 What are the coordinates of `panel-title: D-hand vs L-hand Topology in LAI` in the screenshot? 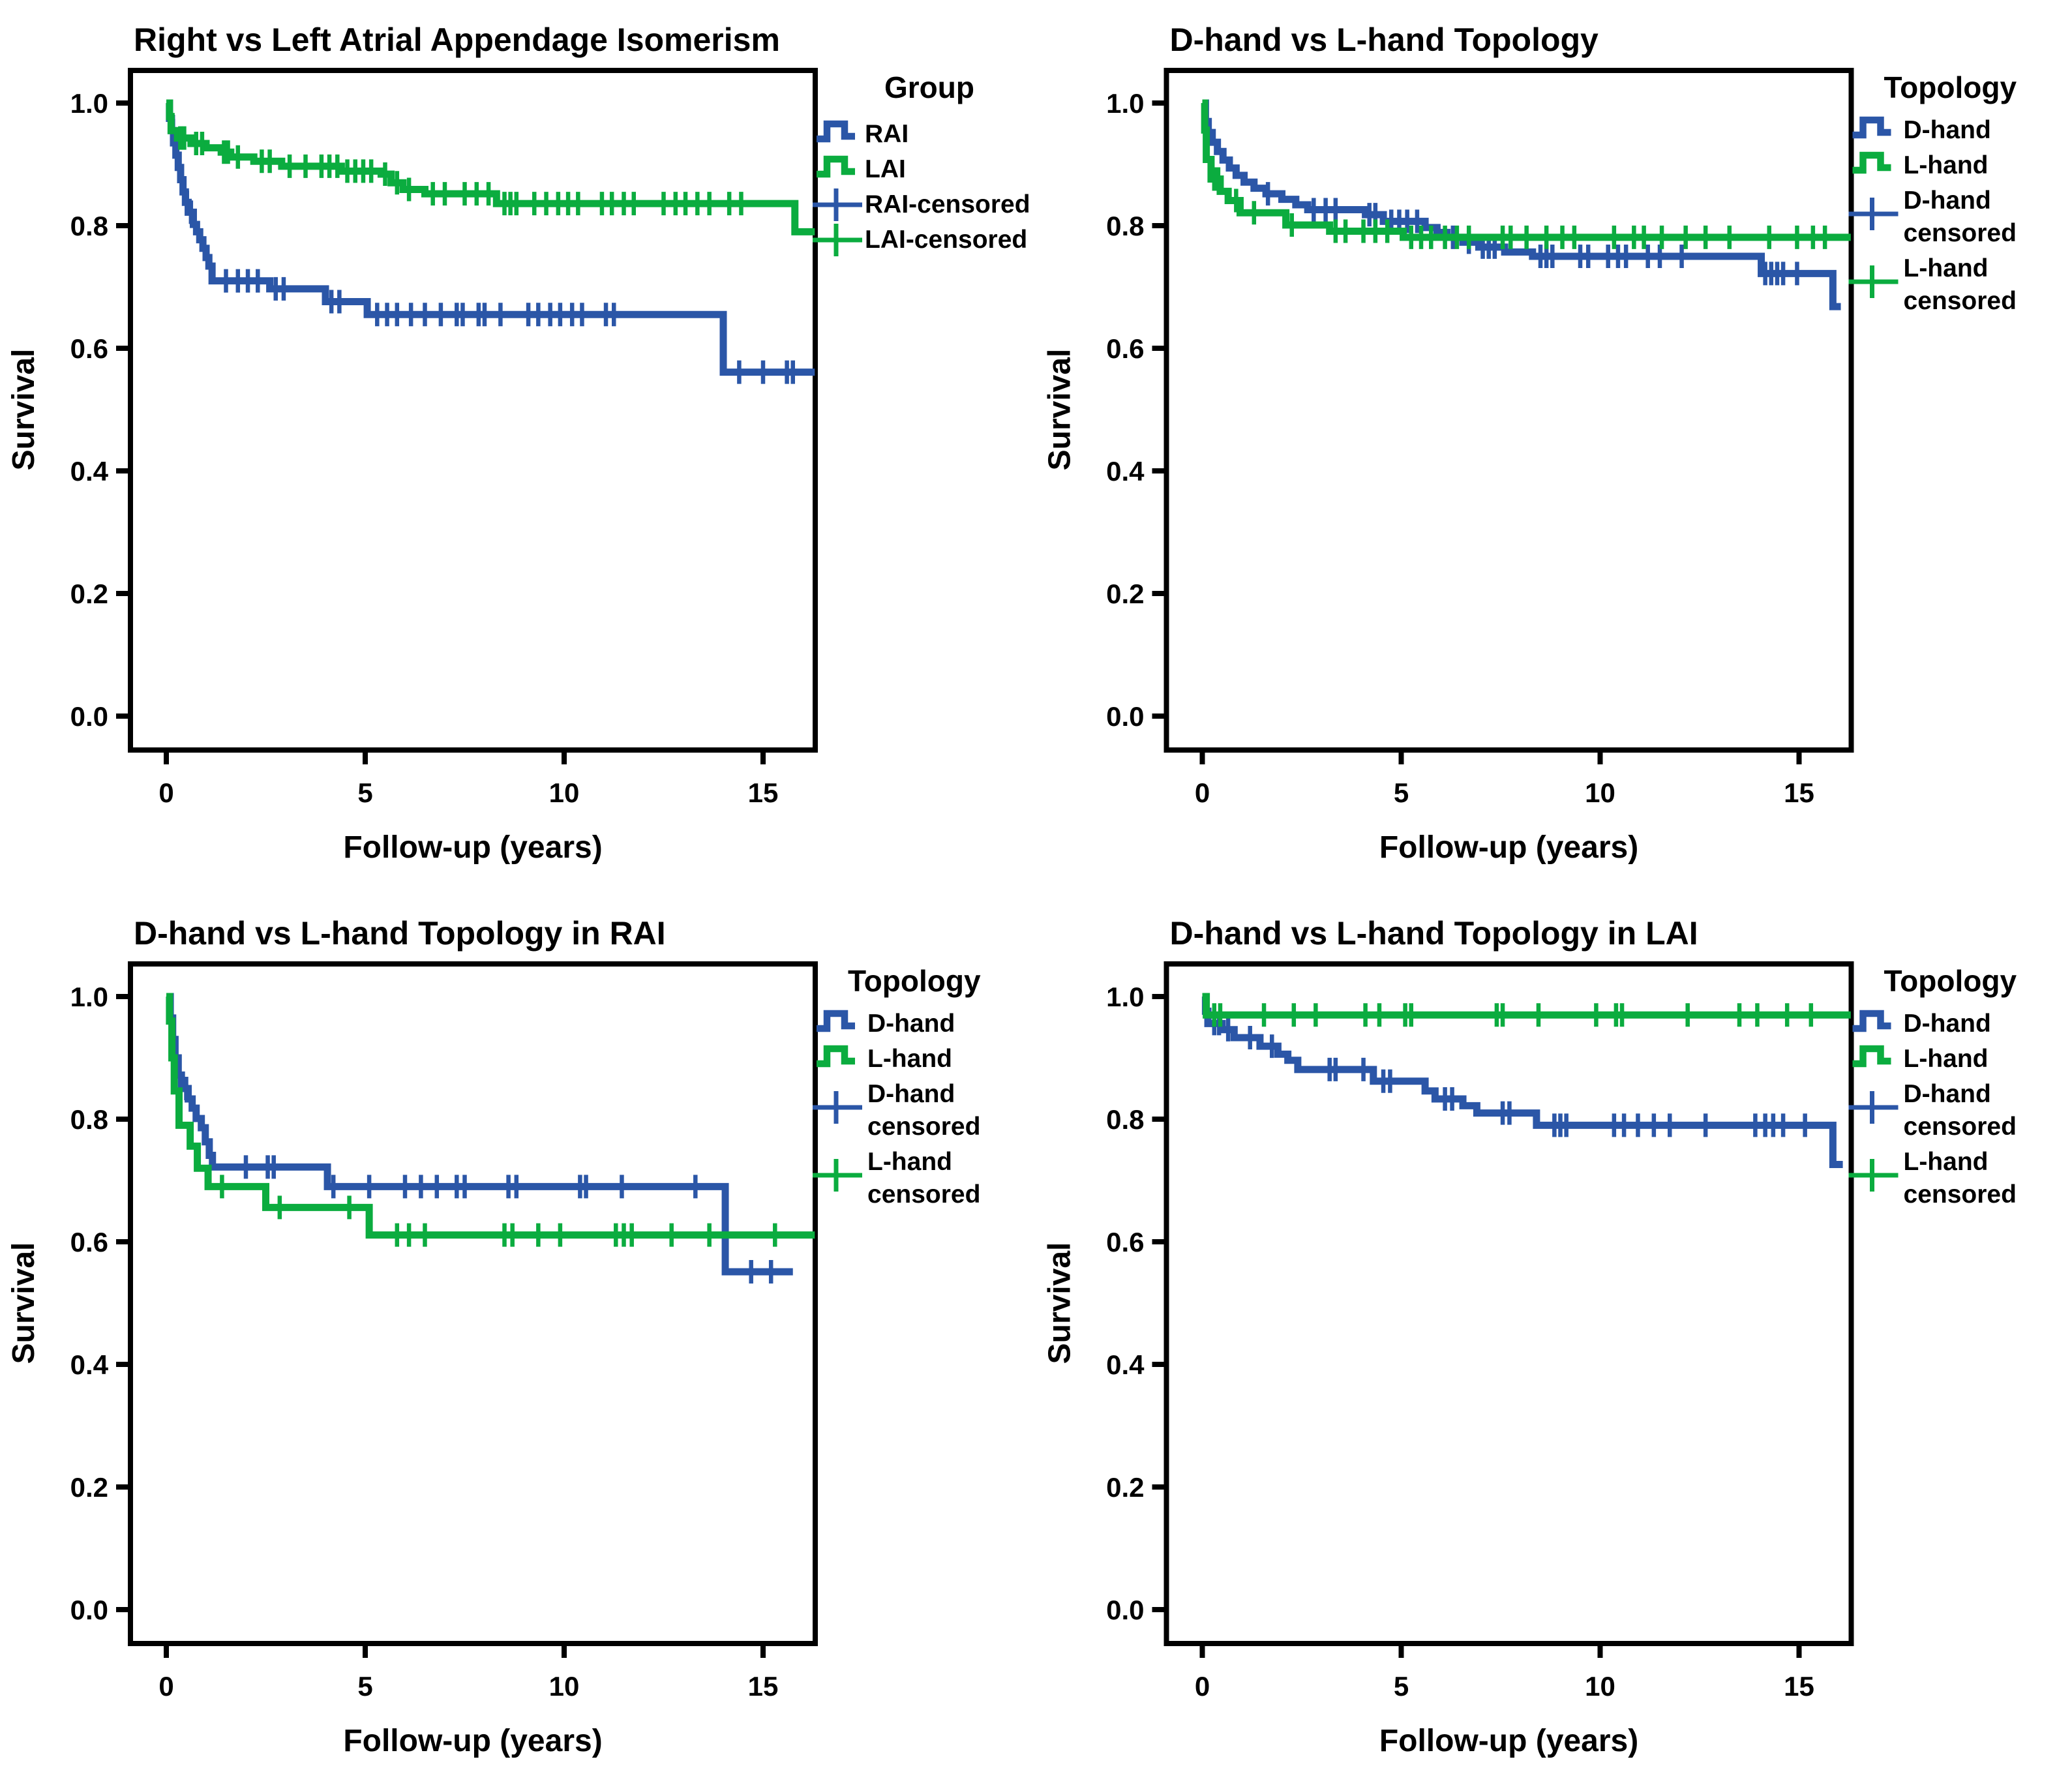 It's located at (1434, 933).